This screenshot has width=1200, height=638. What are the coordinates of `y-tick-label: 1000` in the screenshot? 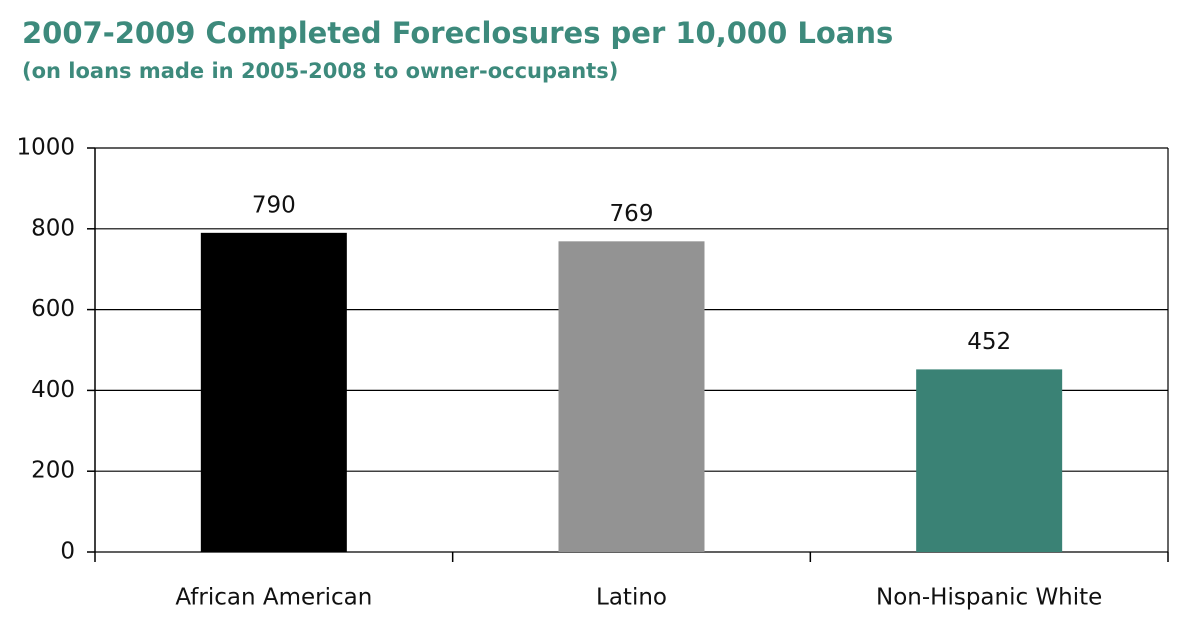 It's located at (45, 148).